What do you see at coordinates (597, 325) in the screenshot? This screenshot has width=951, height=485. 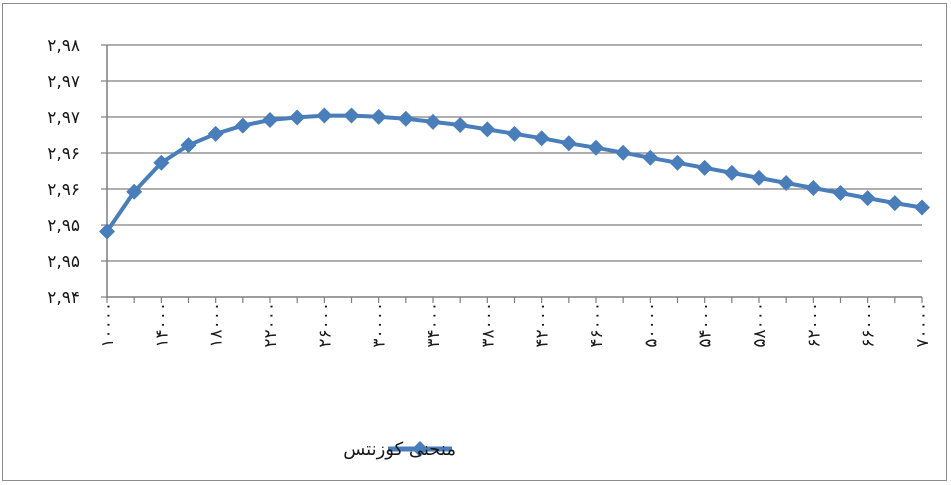 I see `x-tick-label: ۴۶۰۰۰` at bounding box center [597, 325].